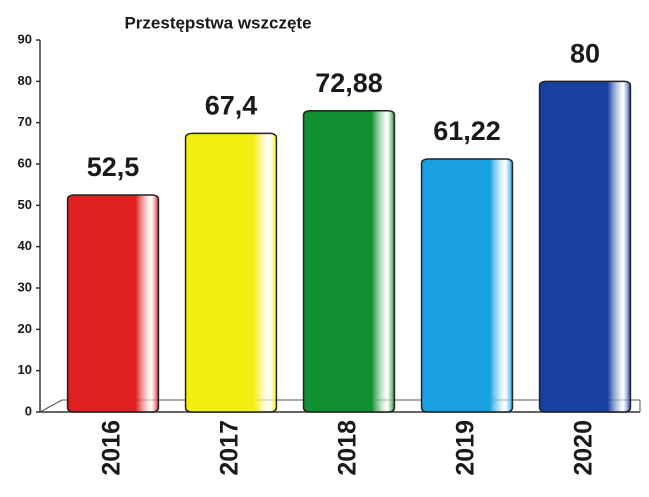 This screenshot has width=649, height=497. I want to click on x-tick-label: 2016, so click(112, 448).